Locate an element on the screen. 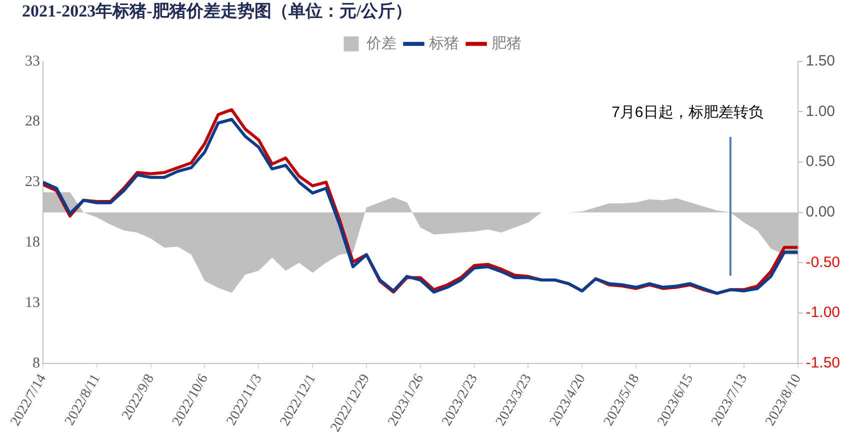 Image resolution: width=851 pixels, height=438 pixels. legend-label: 标猪 is located at coordinates (443, 43).